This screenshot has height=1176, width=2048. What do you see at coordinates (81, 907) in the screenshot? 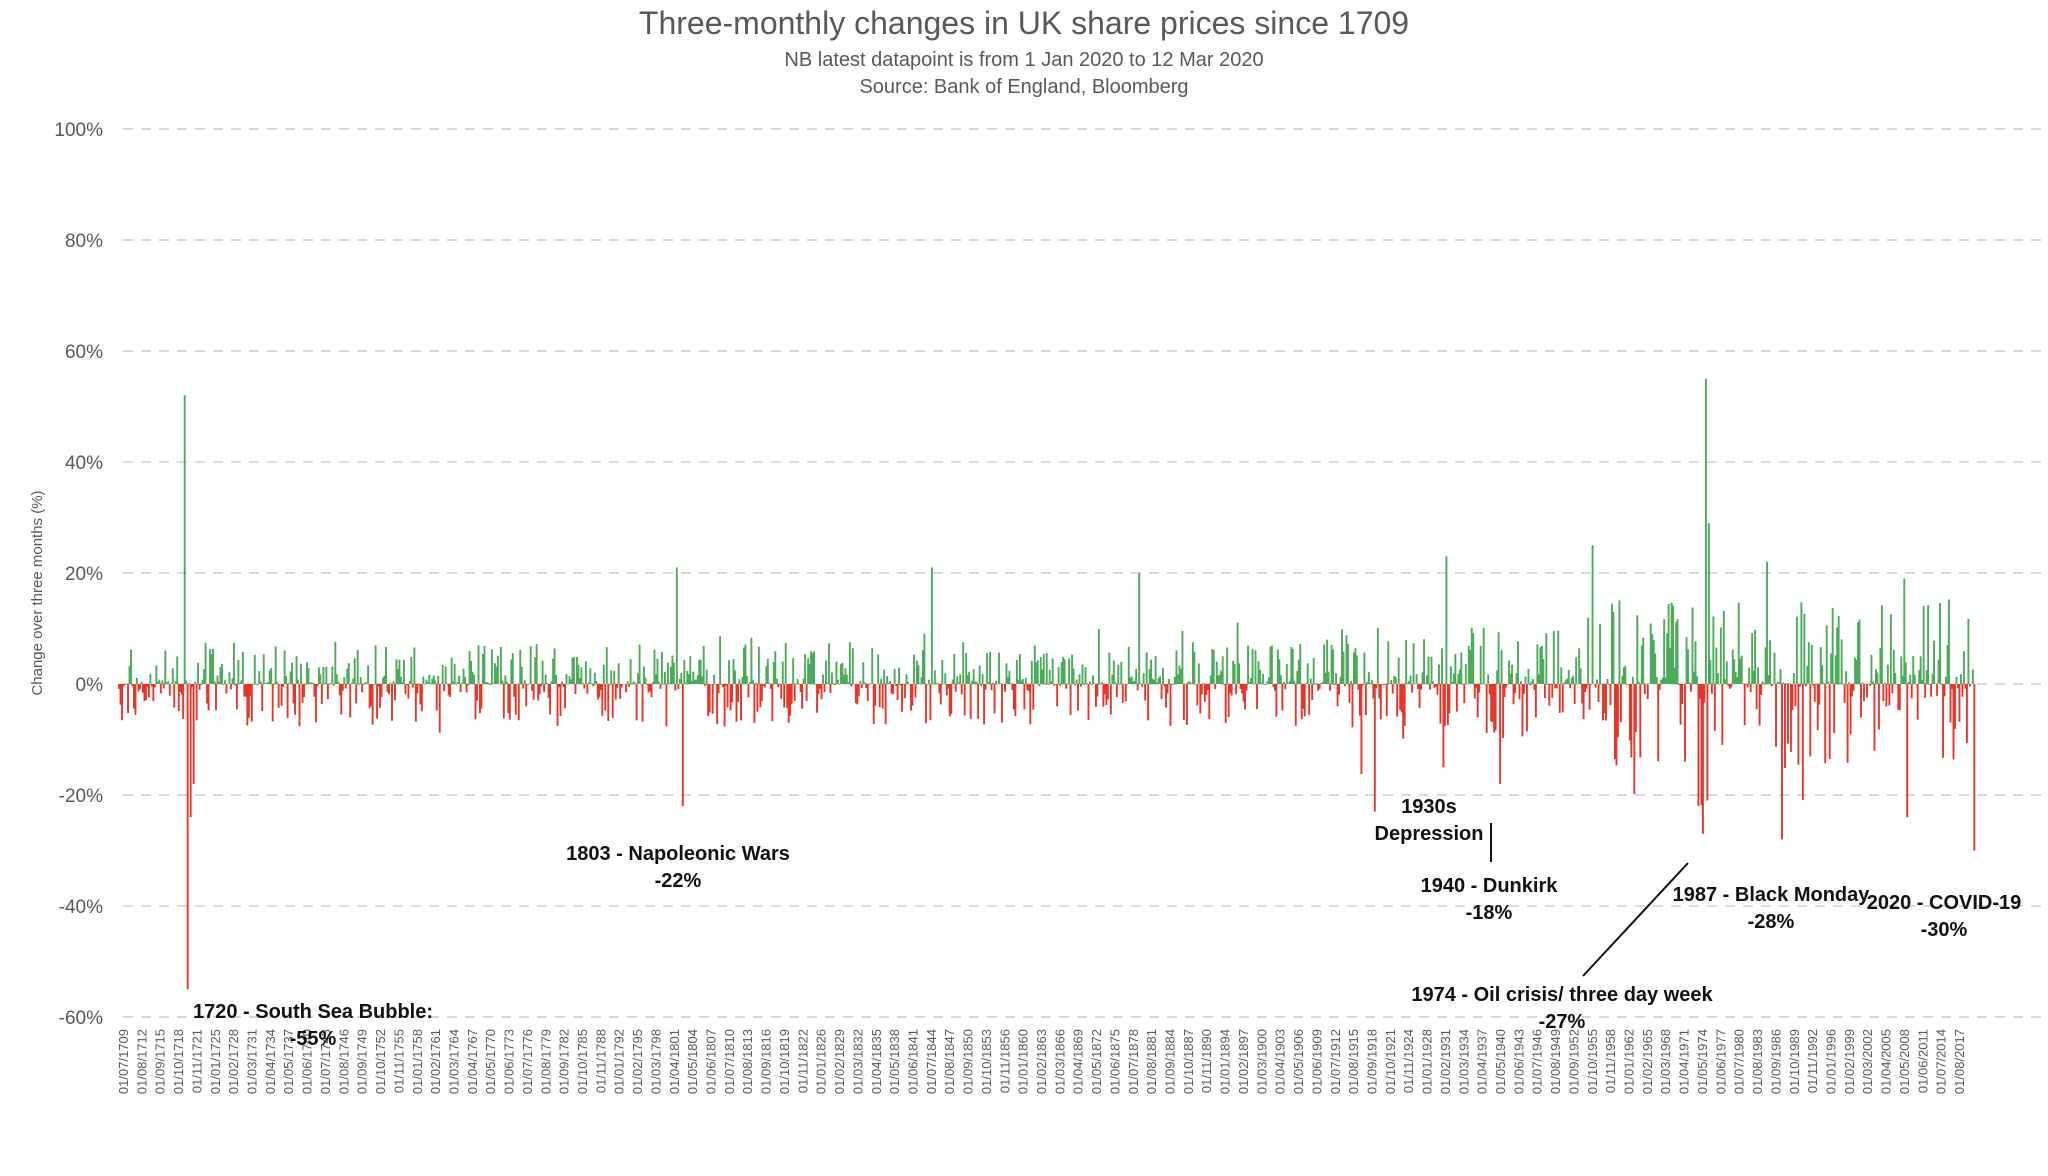
I see `y-tick-label: -40%` at bounding box center [81, 907].